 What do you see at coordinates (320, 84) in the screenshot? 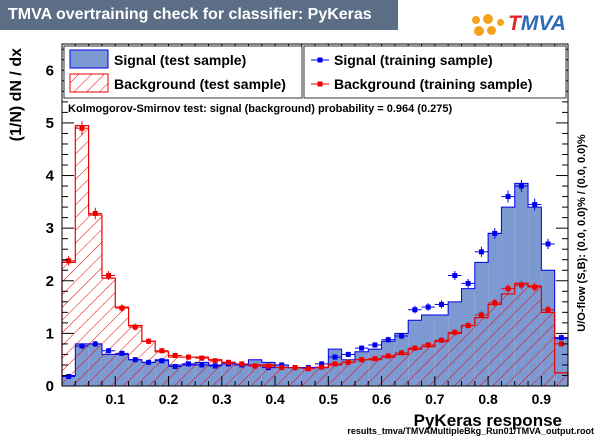
I see `legend-background-training-marker` at bounding box center [320, 84].